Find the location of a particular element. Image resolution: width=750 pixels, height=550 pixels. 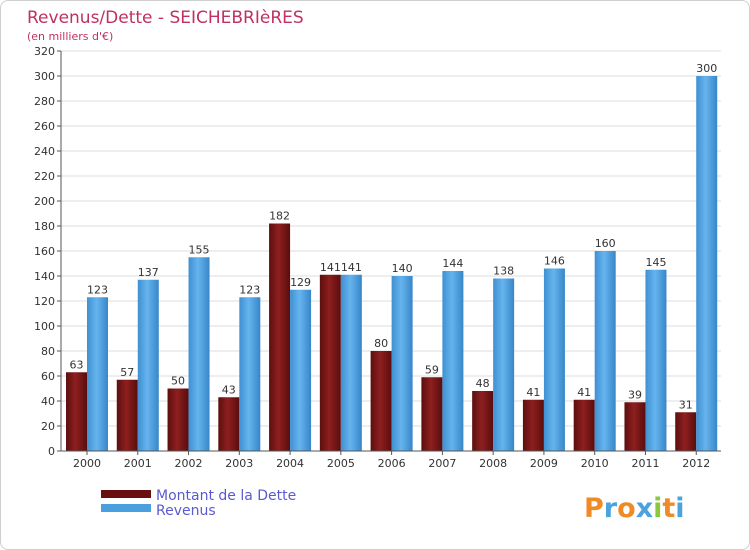

legend-label-dette: Montant de la Dette is located at coordinates (226, 496).